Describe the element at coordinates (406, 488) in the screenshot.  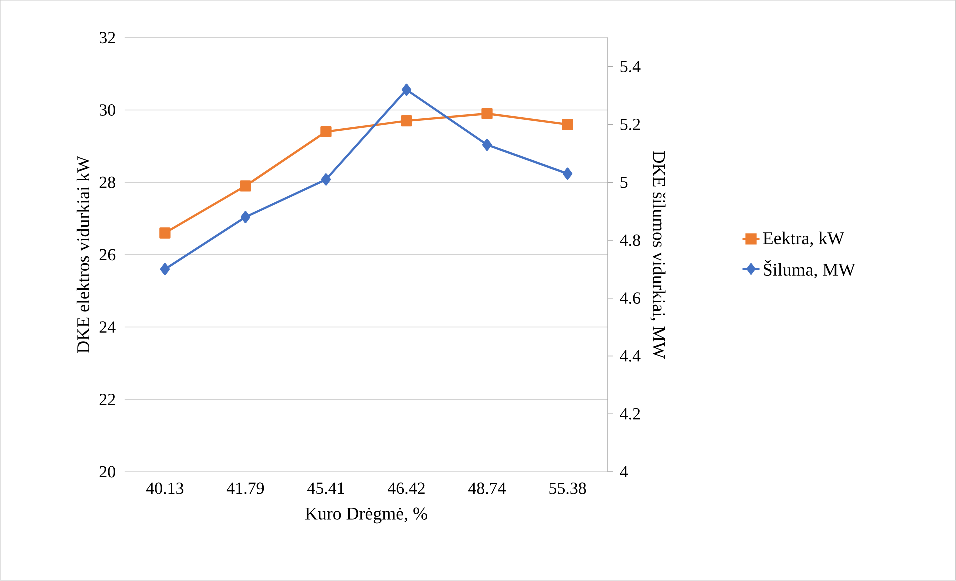
I see `x-tick-label: 46.42` at that location.